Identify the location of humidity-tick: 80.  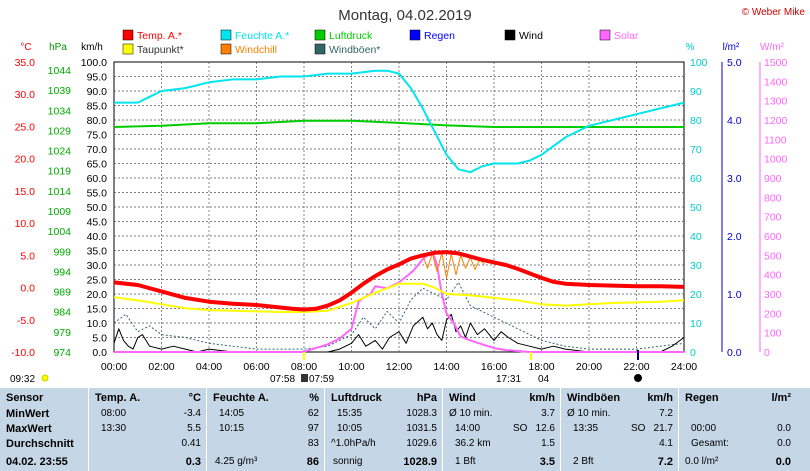
(696, 121).